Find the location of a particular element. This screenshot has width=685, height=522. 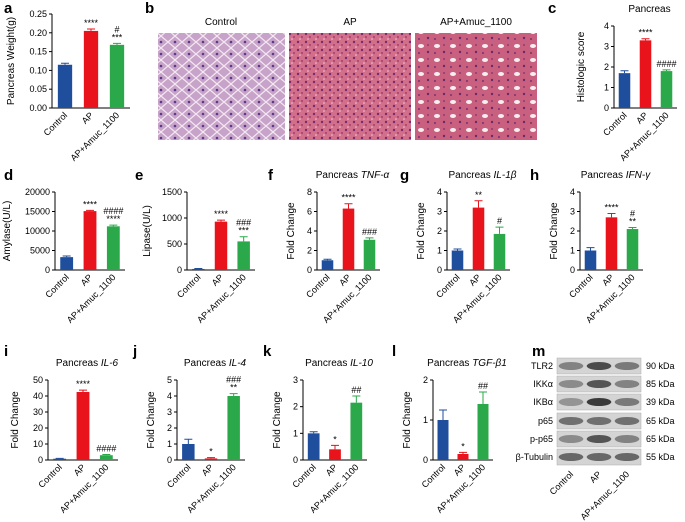

significance-mark: ## is located at coordinates (356, 390).